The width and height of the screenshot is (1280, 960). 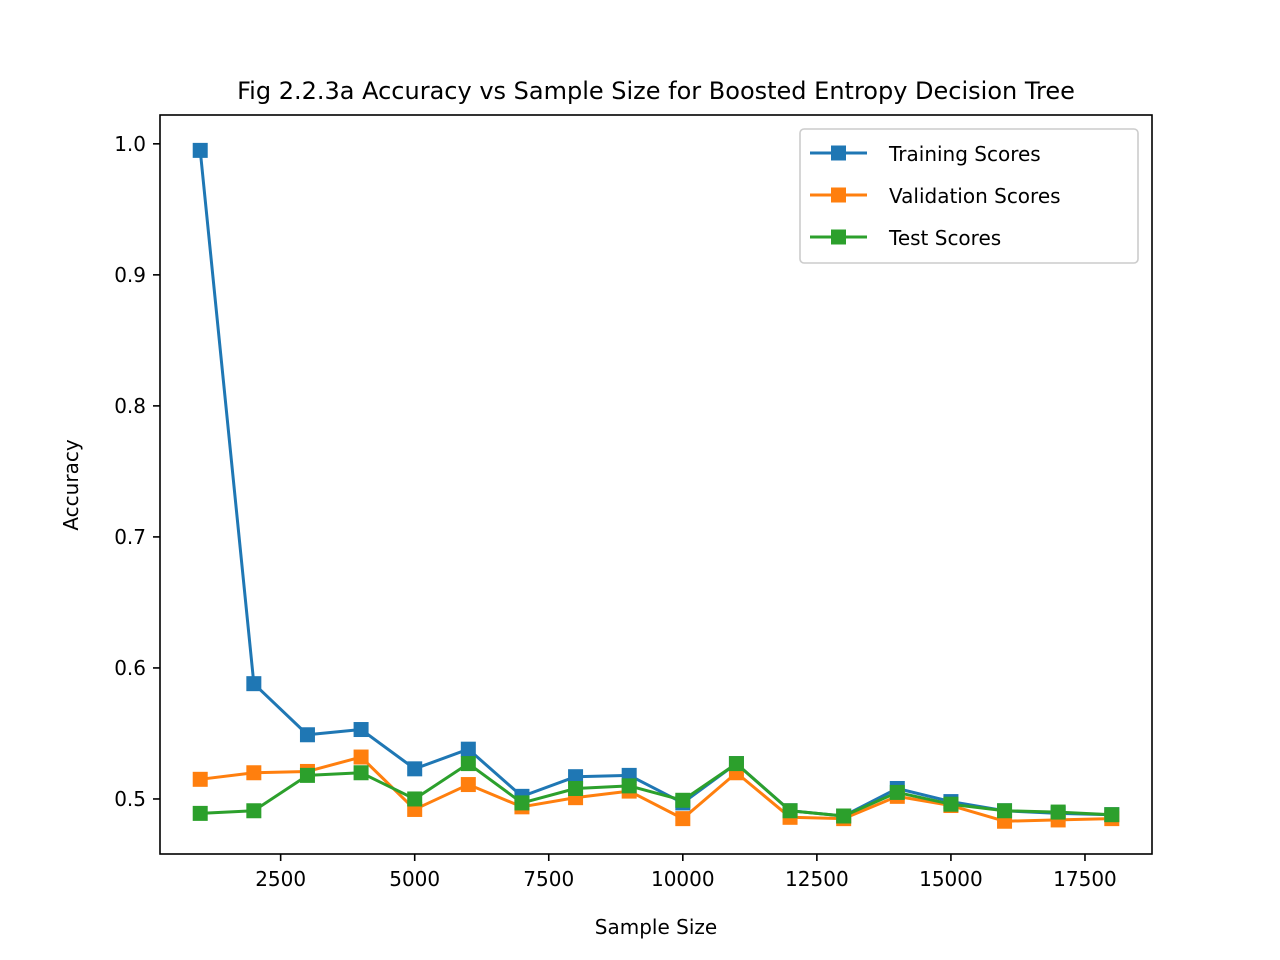 What do you see at coordinates (130, 799) in the screenshot?
I see `y-tick-label: 0.5` at bounding box center [130, 799].